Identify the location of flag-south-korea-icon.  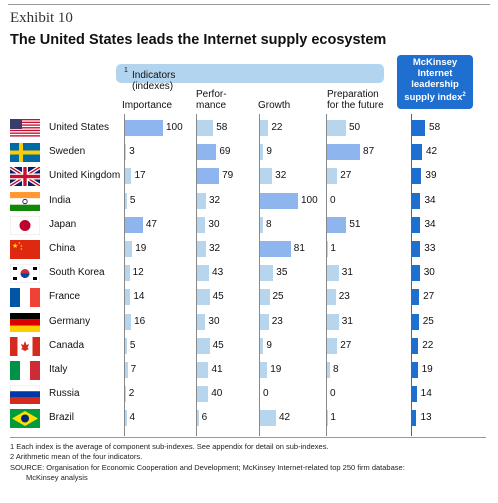
(25, 273).